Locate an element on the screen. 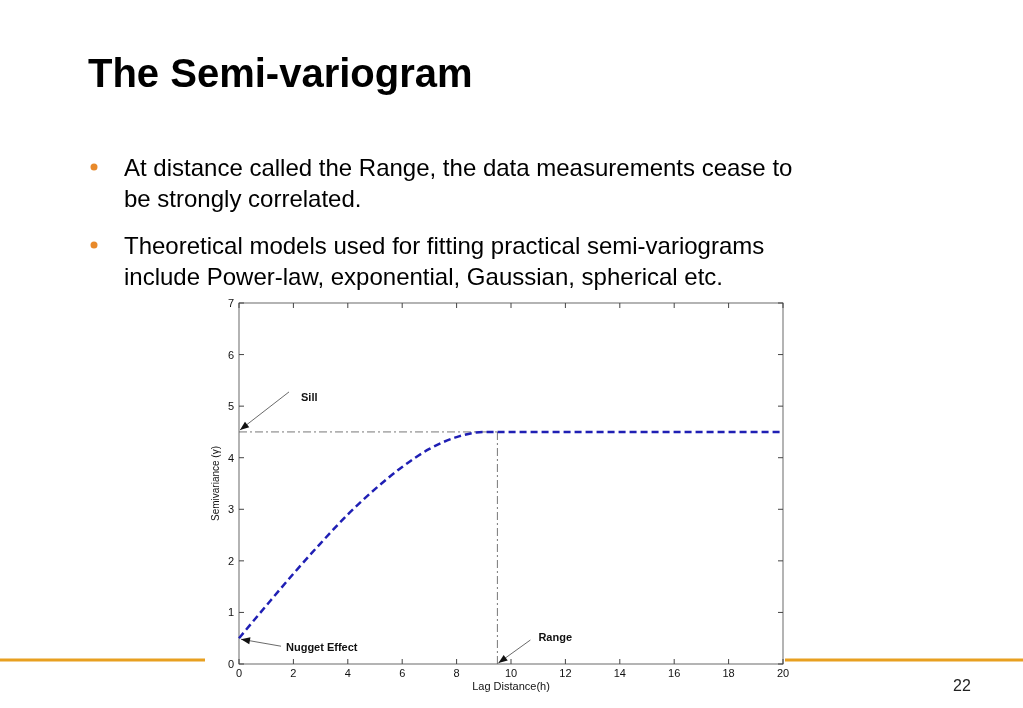  x-tick-label: 4 is located at coordinates (347, 673).